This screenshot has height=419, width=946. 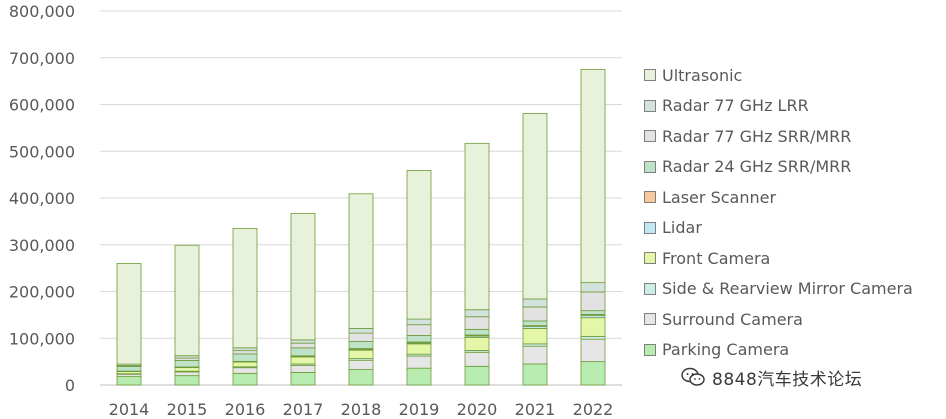 What do you see at coordinates (42, 292) in the screenshot?
I see `y-tick-label: 200,000` at bounding box center [42, 292].